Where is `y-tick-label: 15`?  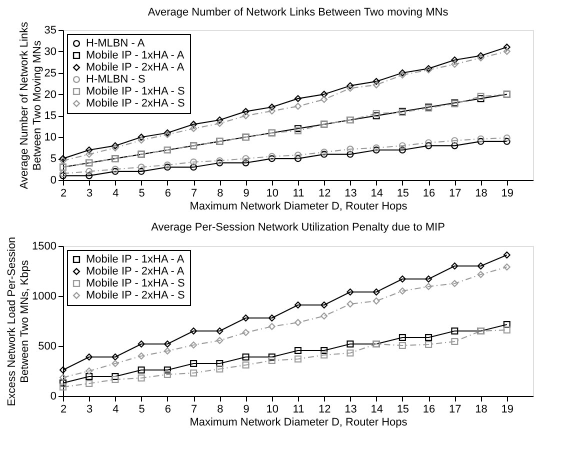 y-tick-label: 15 is located at coordinates (50, 116).